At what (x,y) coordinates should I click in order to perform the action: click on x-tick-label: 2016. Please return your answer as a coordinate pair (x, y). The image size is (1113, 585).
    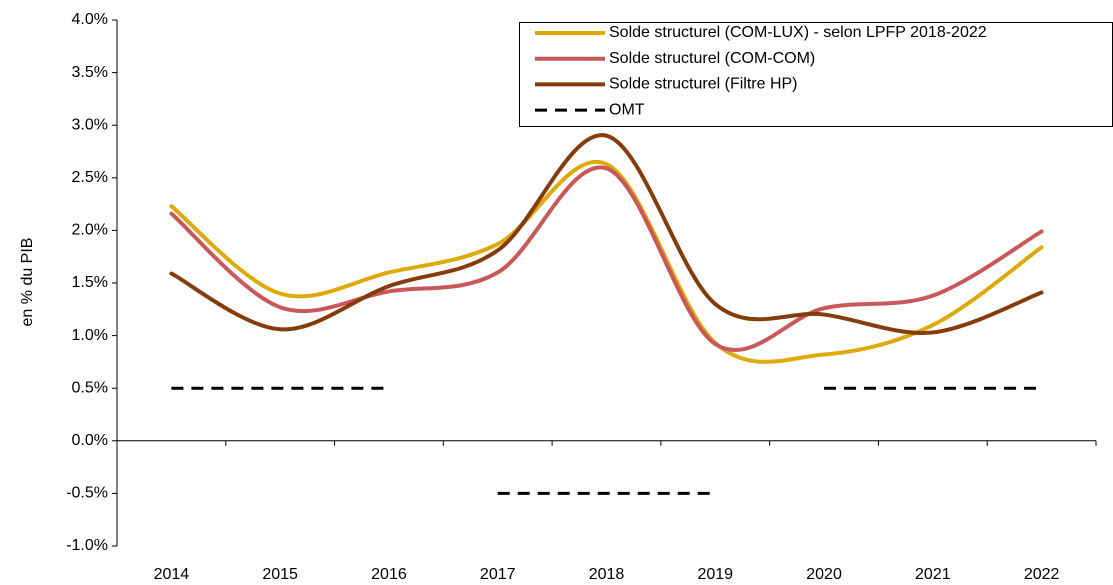
    Looking at the image, I should click on (389, 574).